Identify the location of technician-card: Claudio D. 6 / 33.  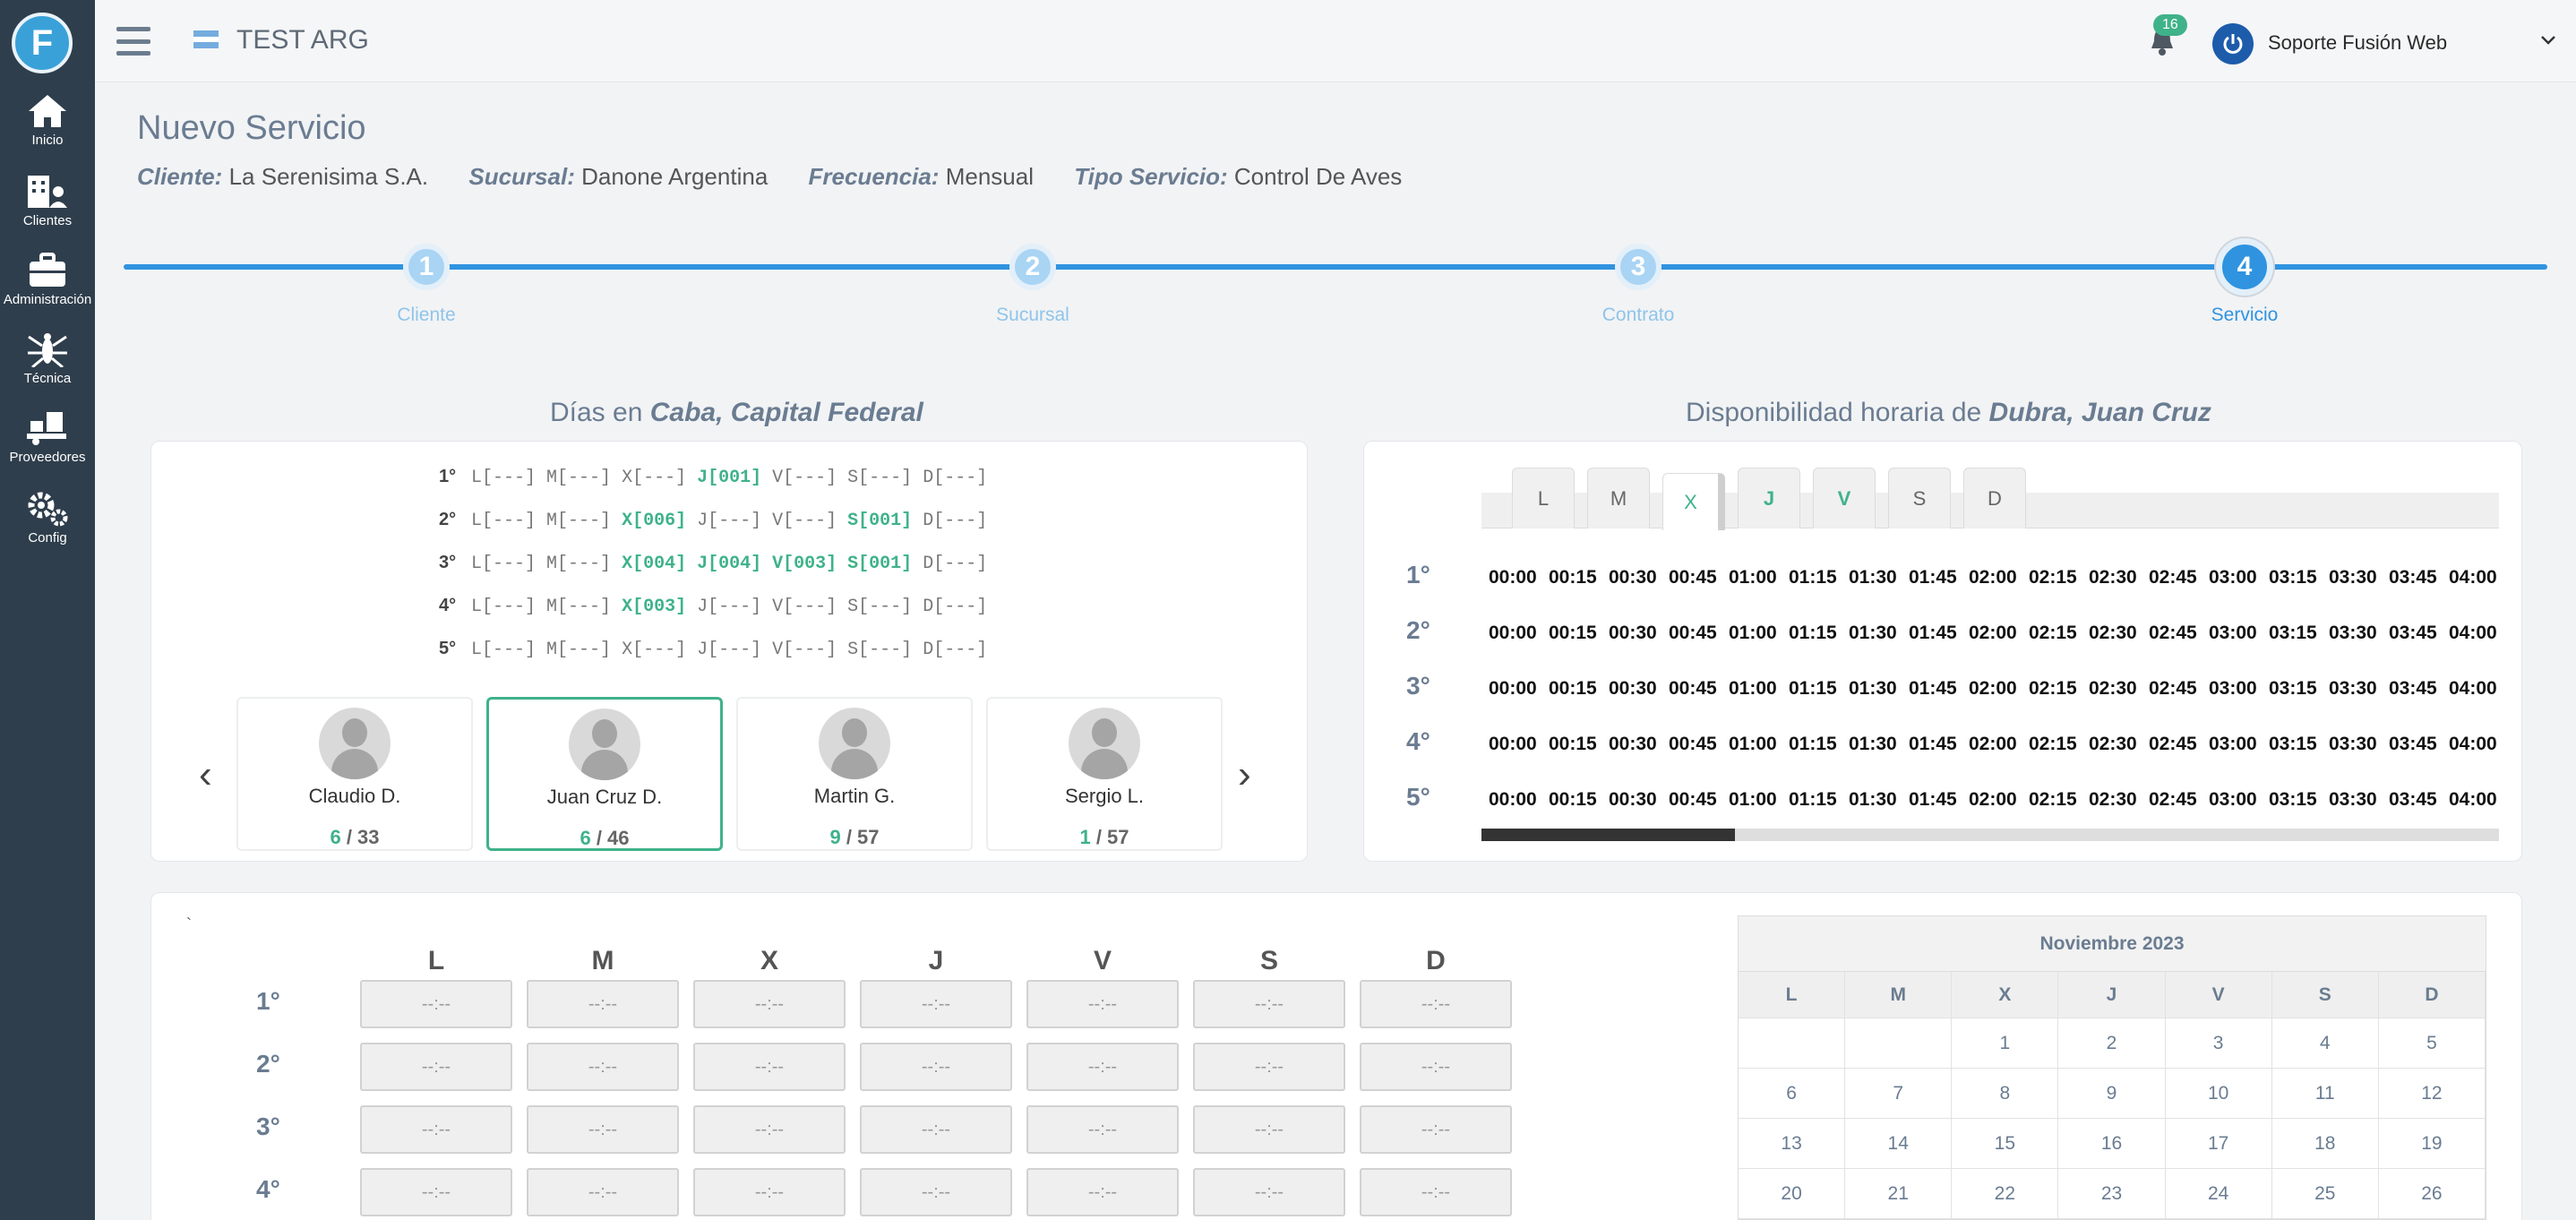
(354, 774).